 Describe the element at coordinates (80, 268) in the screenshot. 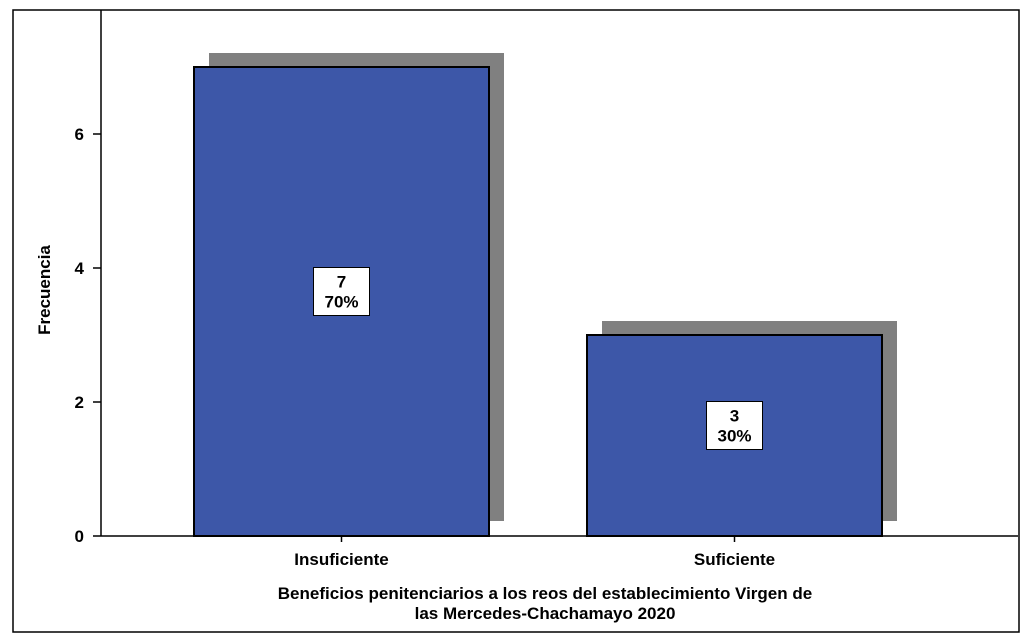

I see `y-tick-label: 4` at that location.